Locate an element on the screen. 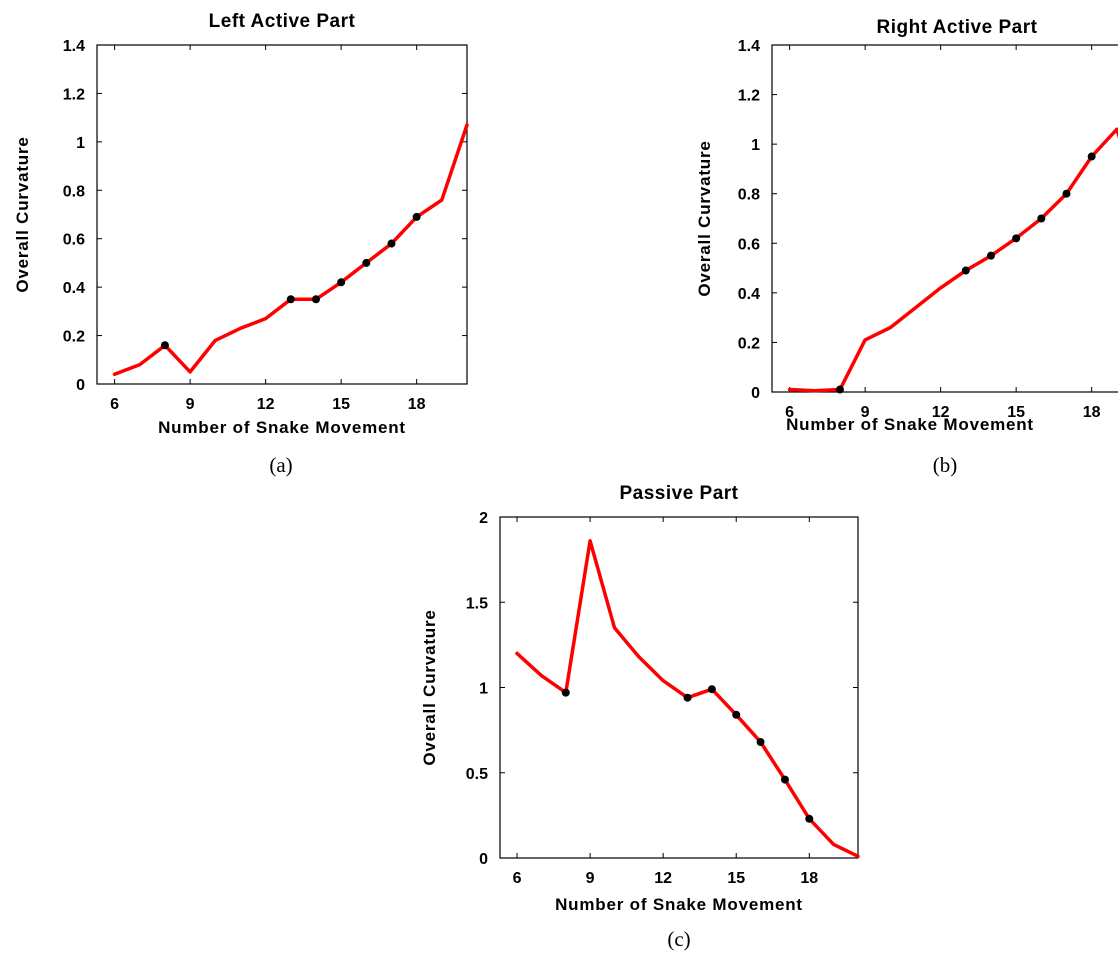 Image resolution: width=1118 pixels, height=957 pixels. panel-caption: (b) is located at coordinates (945, 465).